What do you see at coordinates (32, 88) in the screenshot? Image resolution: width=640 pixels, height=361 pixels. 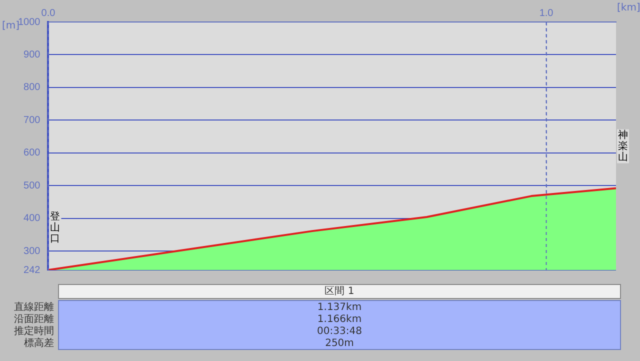 I see `y-tick-label: 800` at bounding box center [32, 88].